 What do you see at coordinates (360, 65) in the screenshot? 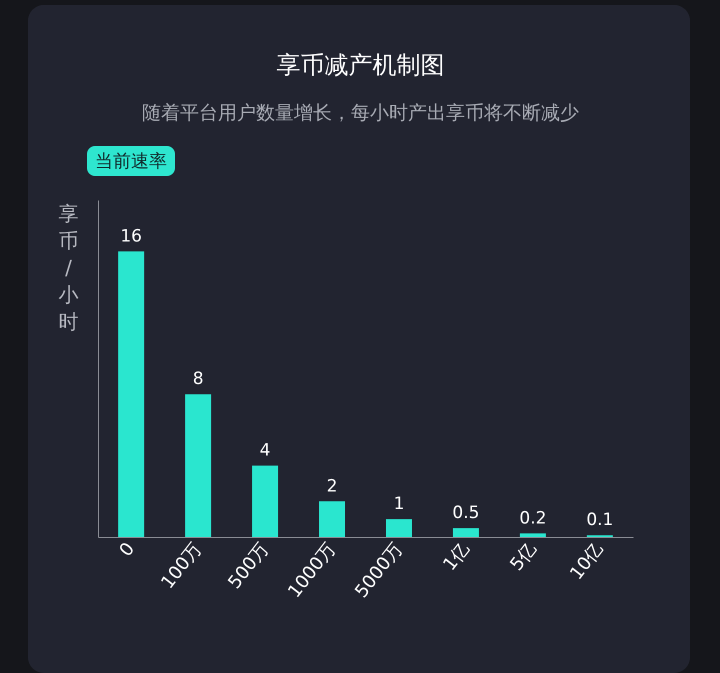
I see `chart-title: 享币减产机制图` at bounding box center [360, 65].